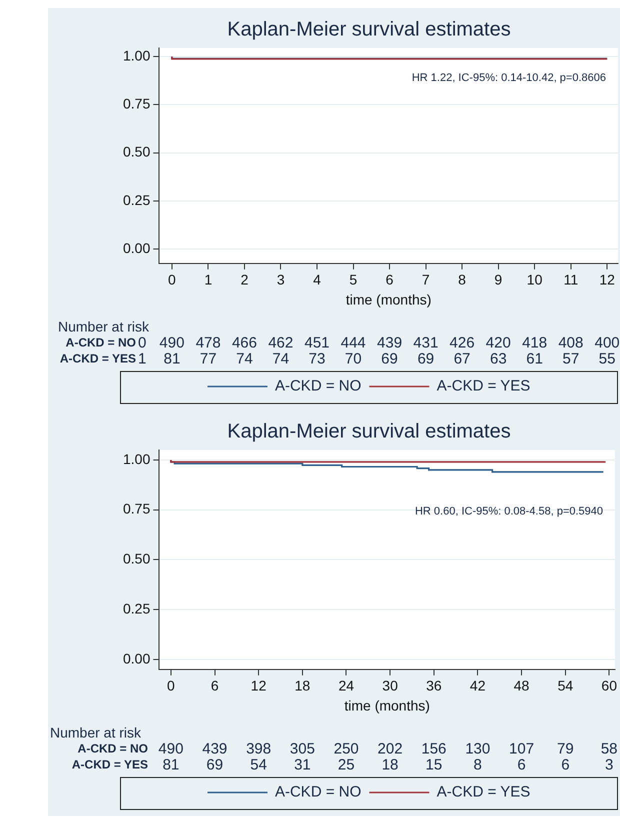 The image size is (620, 824). What do you see at coordinates (522, 686) in the screenshot?
I see `x-tick-label: 48` at bounding box center [522, 686].